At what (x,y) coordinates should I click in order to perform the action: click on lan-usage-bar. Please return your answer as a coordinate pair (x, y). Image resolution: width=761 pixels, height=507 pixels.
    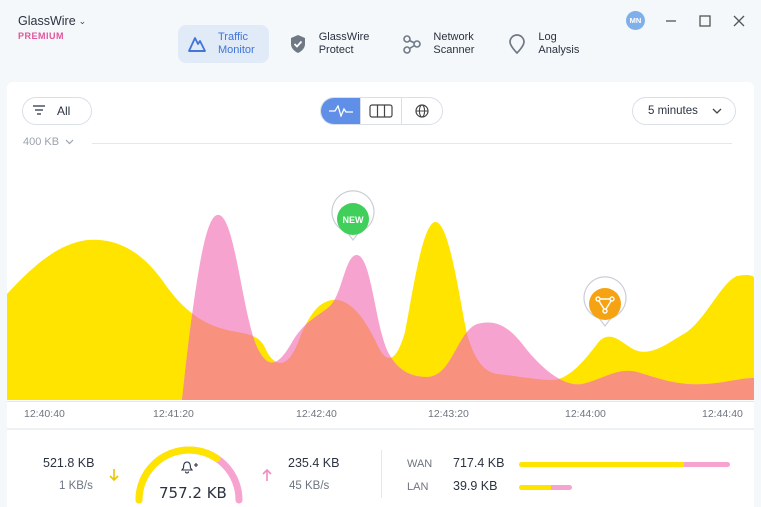
    Looking at the image, I should click on (545, 487).